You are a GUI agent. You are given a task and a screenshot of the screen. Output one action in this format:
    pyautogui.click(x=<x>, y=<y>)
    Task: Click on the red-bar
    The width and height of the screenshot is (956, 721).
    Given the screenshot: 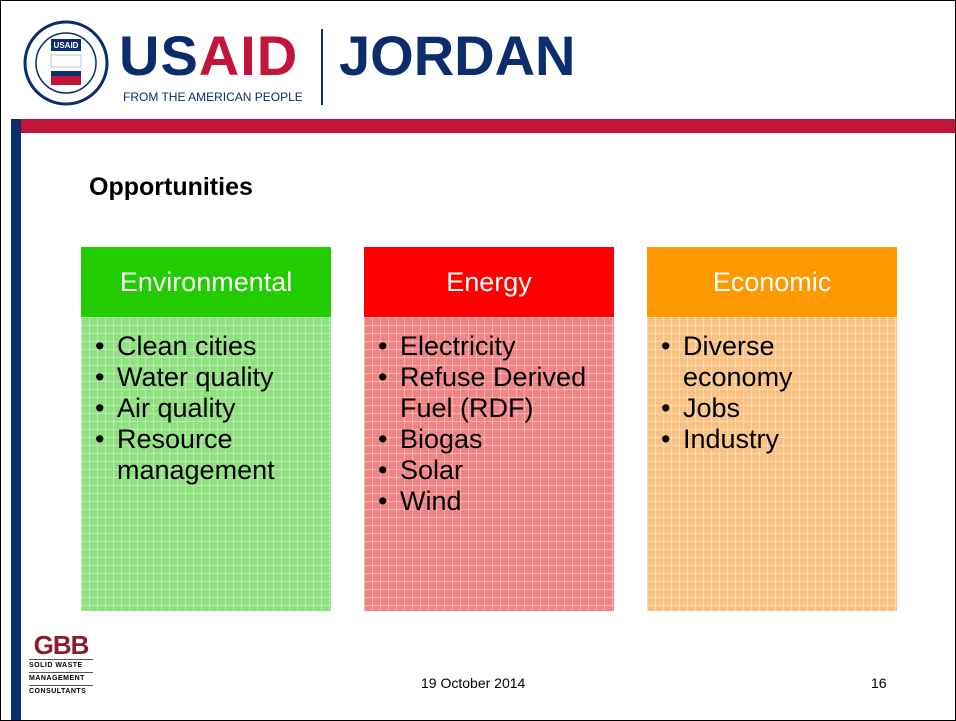 What is the action you would take?
    pyautogui.click(x=483, y=126)
    